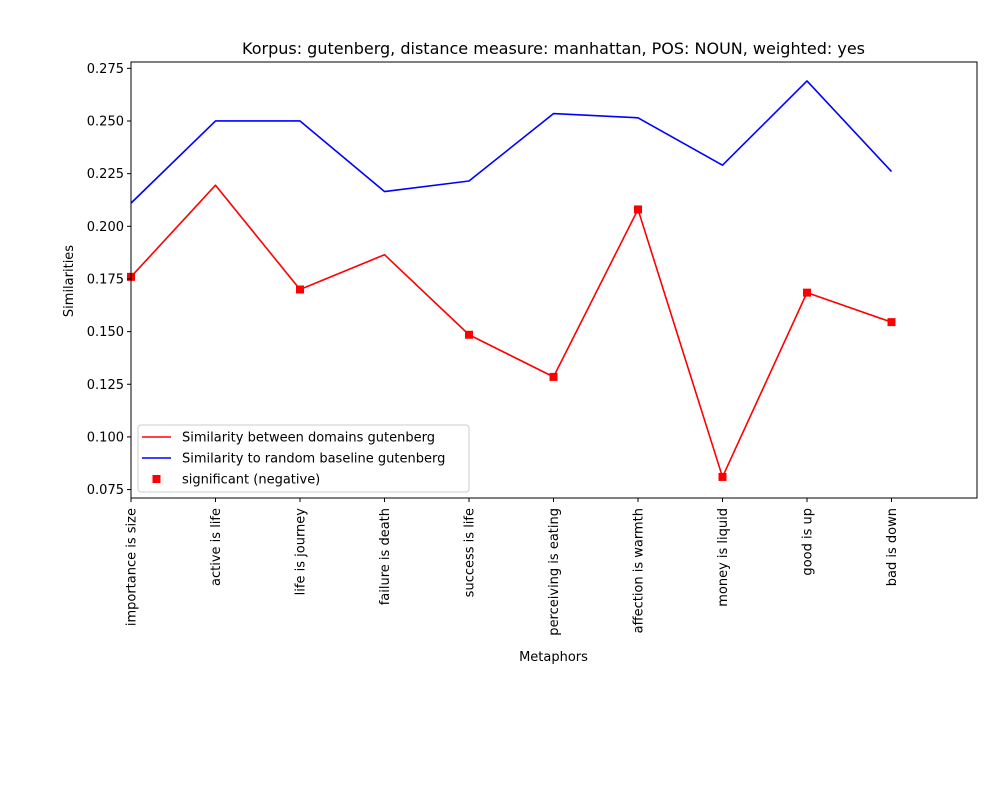 The image size is (1000, 804). I want to click on y-tick-label: 0.200, so click(105, 227).